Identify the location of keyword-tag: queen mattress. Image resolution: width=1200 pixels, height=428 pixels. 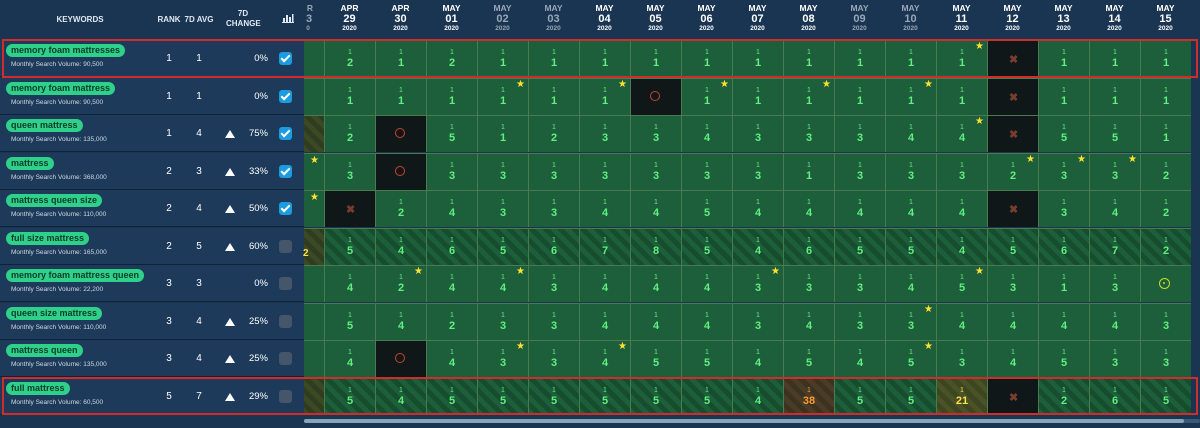
(44, 125).